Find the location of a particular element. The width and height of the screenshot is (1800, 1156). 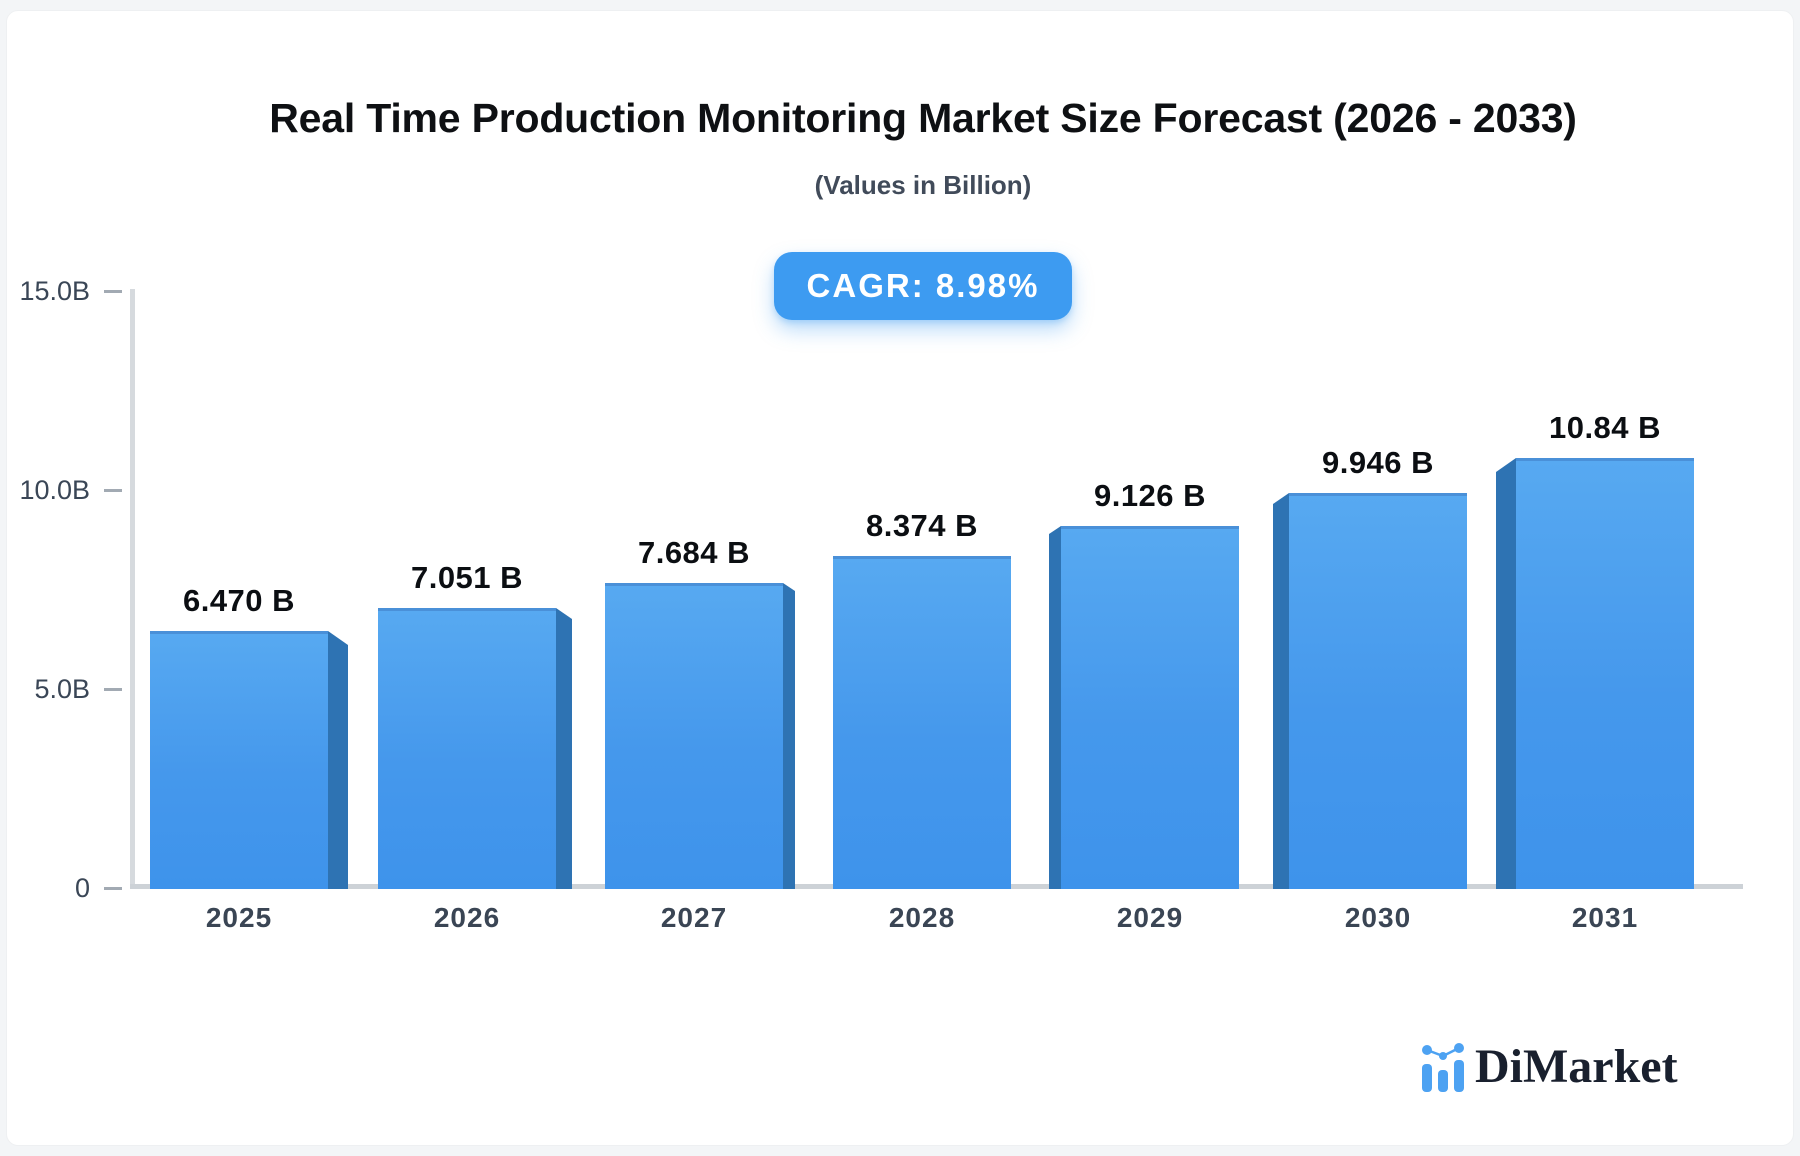

bar-2029 is located at coordinates (1150, 707).